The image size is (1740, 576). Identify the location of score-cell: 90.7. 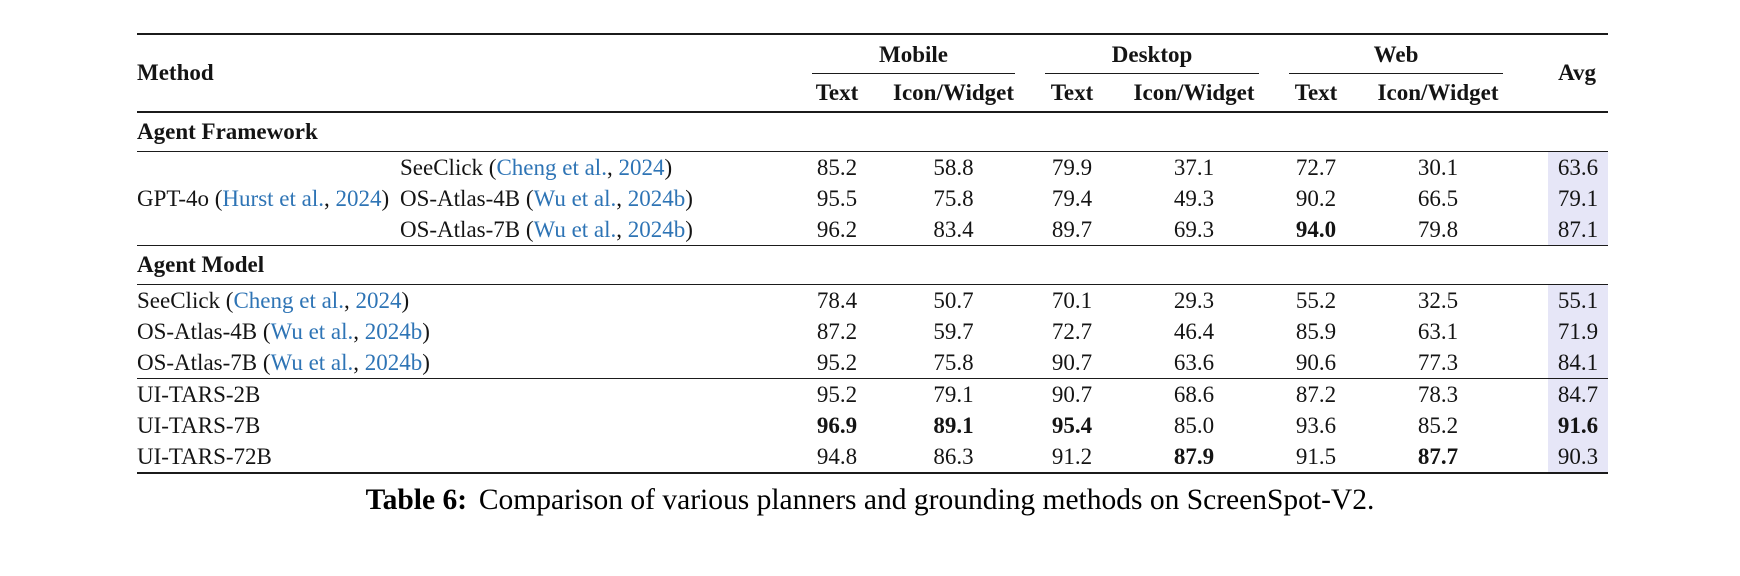
(1072, 362).